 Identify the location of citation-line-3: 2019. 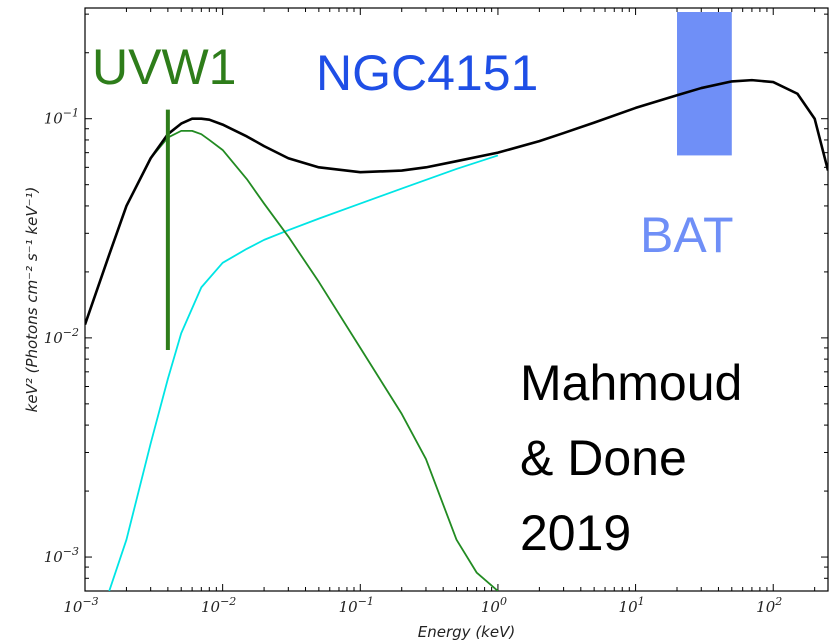
(575, 533).